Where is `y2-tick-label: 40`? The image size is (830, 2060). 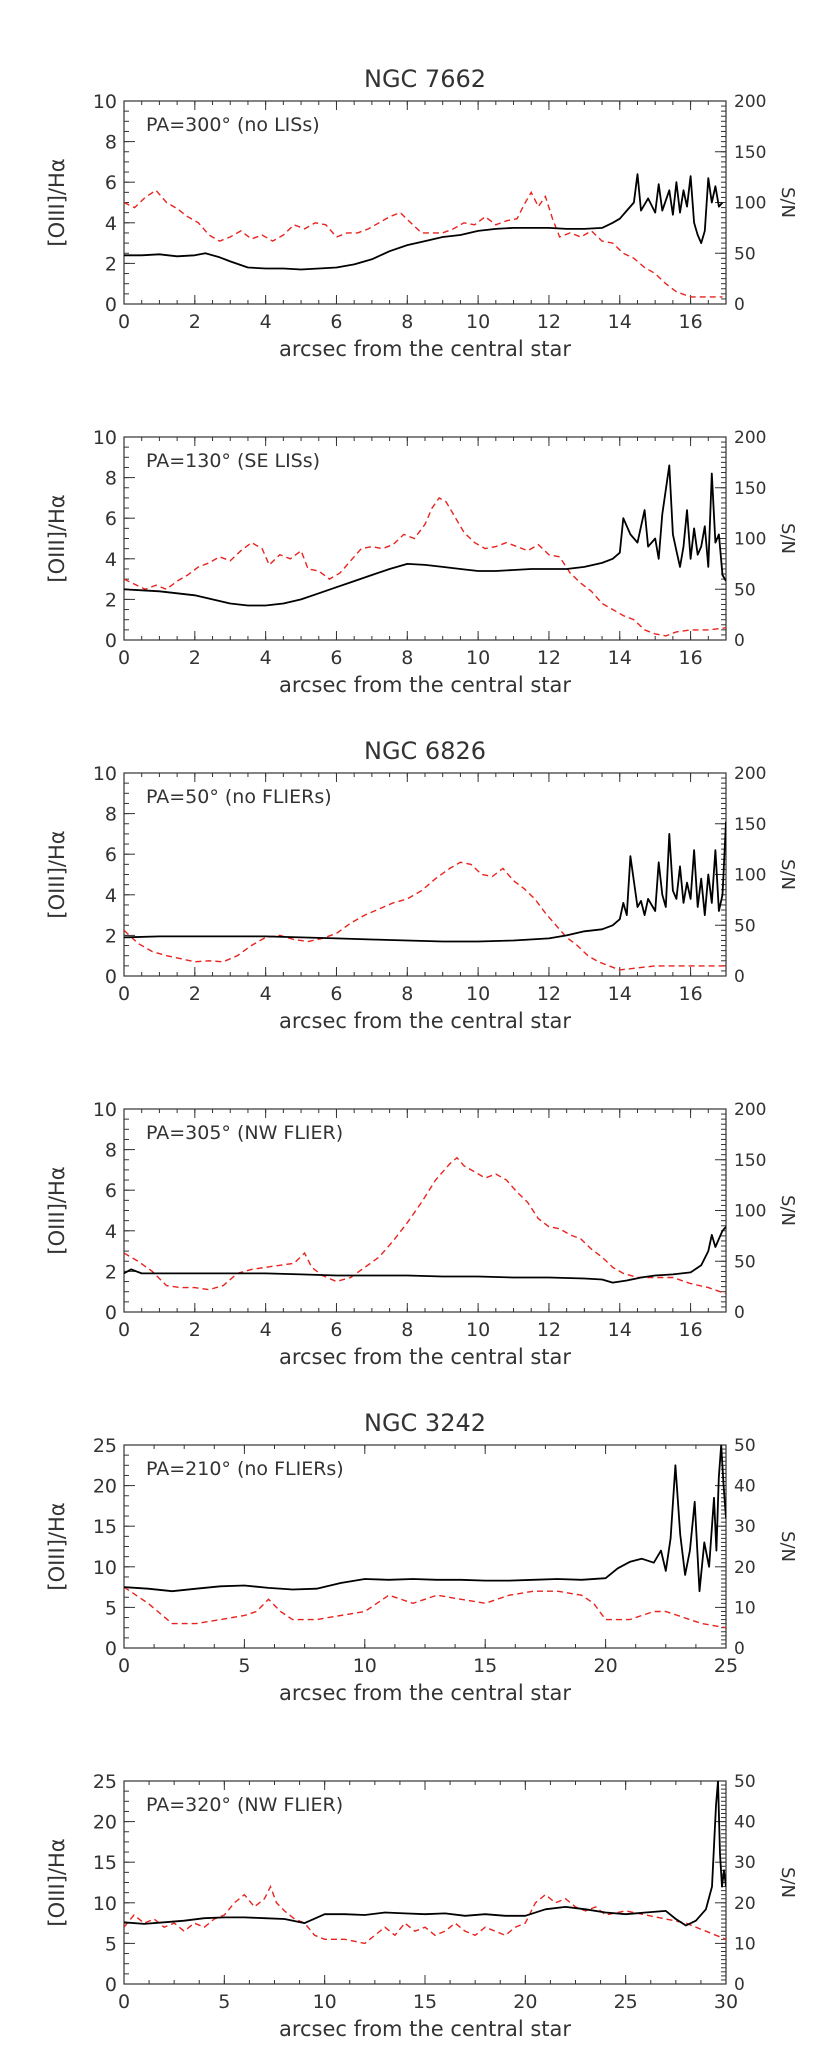 y2-tick-label: 40 is located at coordinates (745, 1823).